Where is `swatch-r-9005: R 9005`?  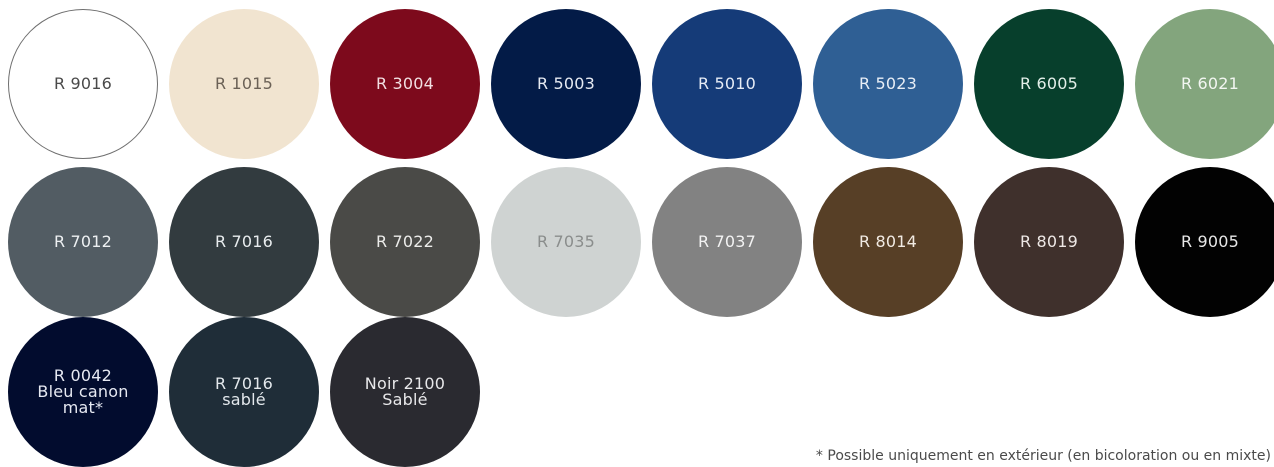 swatch-r-9005: R 9005 is located at coordinates (1204, 242).